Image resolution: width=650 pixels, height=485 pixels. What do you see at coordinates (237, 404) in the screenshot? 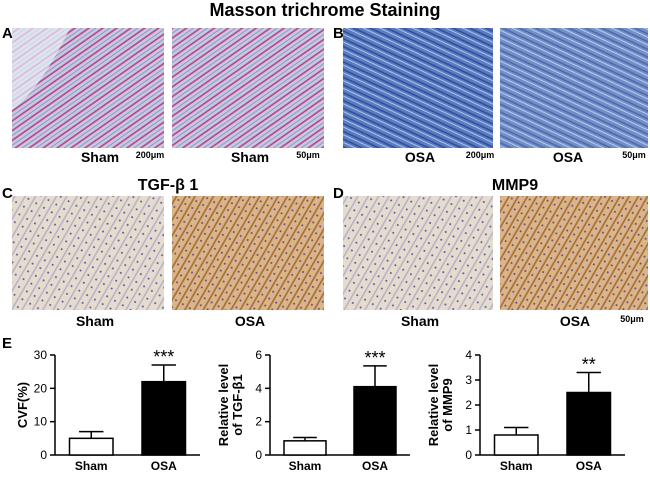
I see `y-axis-label: of TGF-β1` at bounding box center [237, 404].